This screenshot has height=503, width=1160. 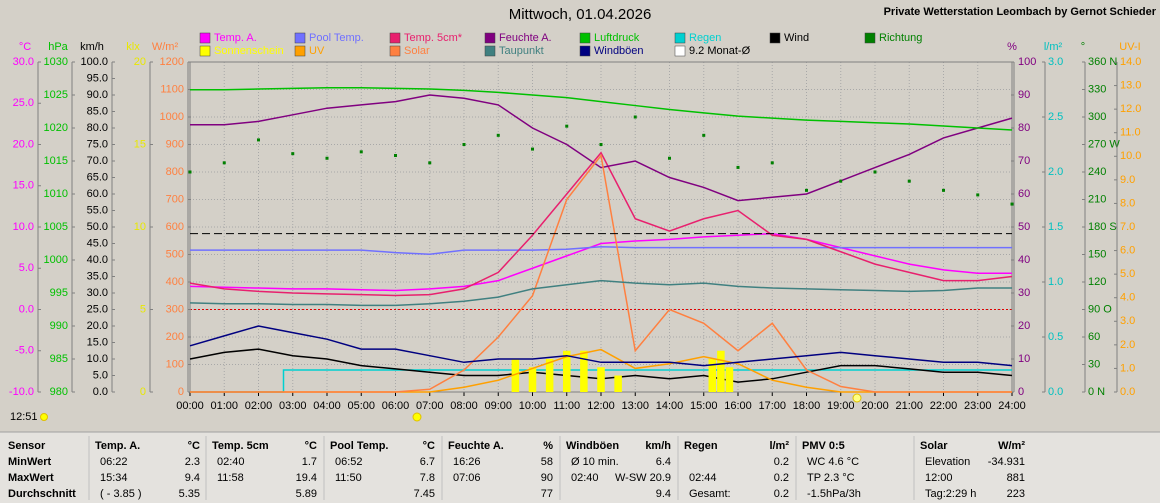 I want to click on legend-label: Temp. A., so click(x=235, y=38).